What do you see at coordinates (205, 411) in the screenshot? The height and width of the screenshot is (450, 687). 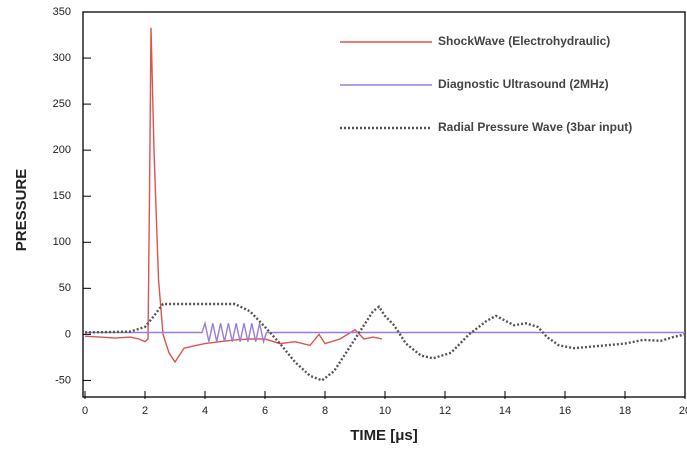 I see `x-tick-label: 4` at bounding box center [205, 411].